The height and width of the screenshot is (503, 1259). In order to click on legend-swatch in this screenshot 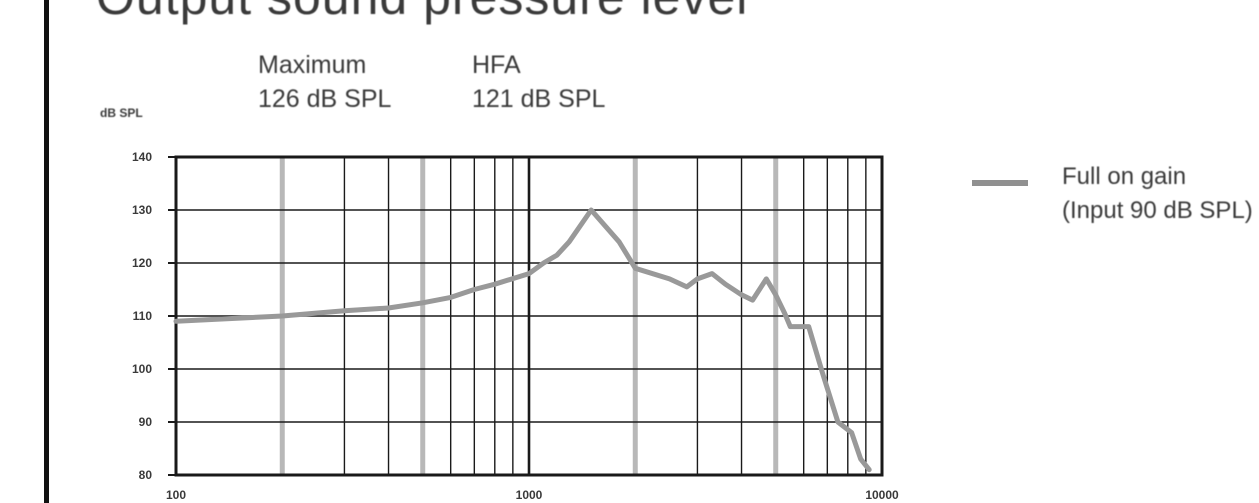, I will do `click(1000, 183)`.